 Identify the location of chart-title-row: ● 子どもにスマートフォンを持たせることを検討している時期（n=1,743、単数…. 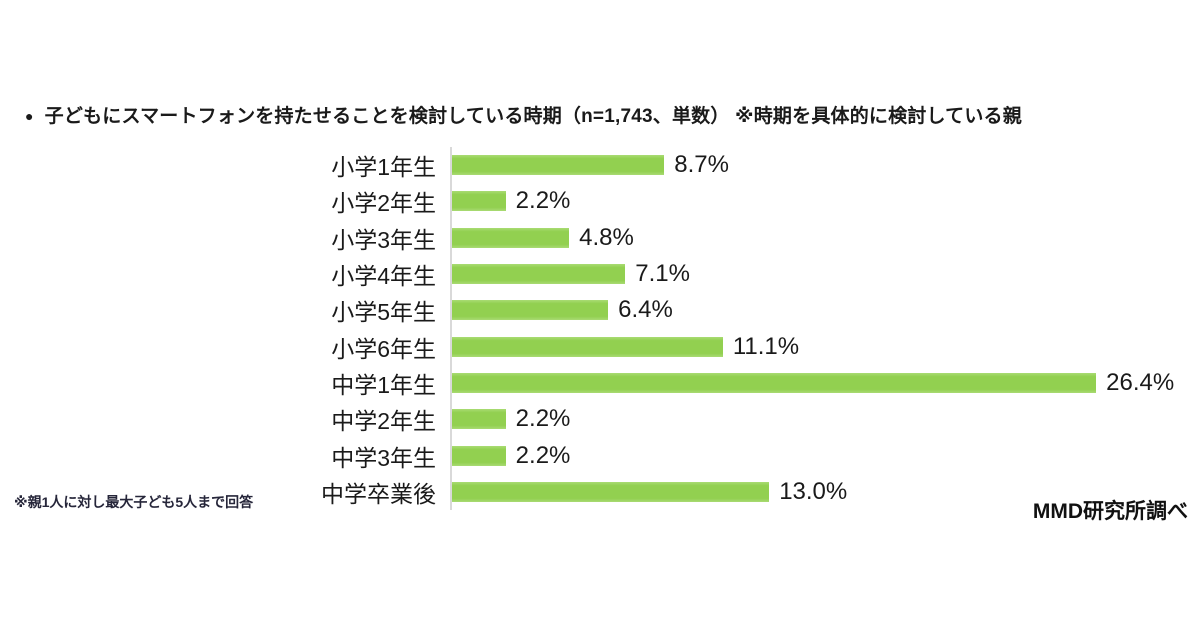
(600, 114).